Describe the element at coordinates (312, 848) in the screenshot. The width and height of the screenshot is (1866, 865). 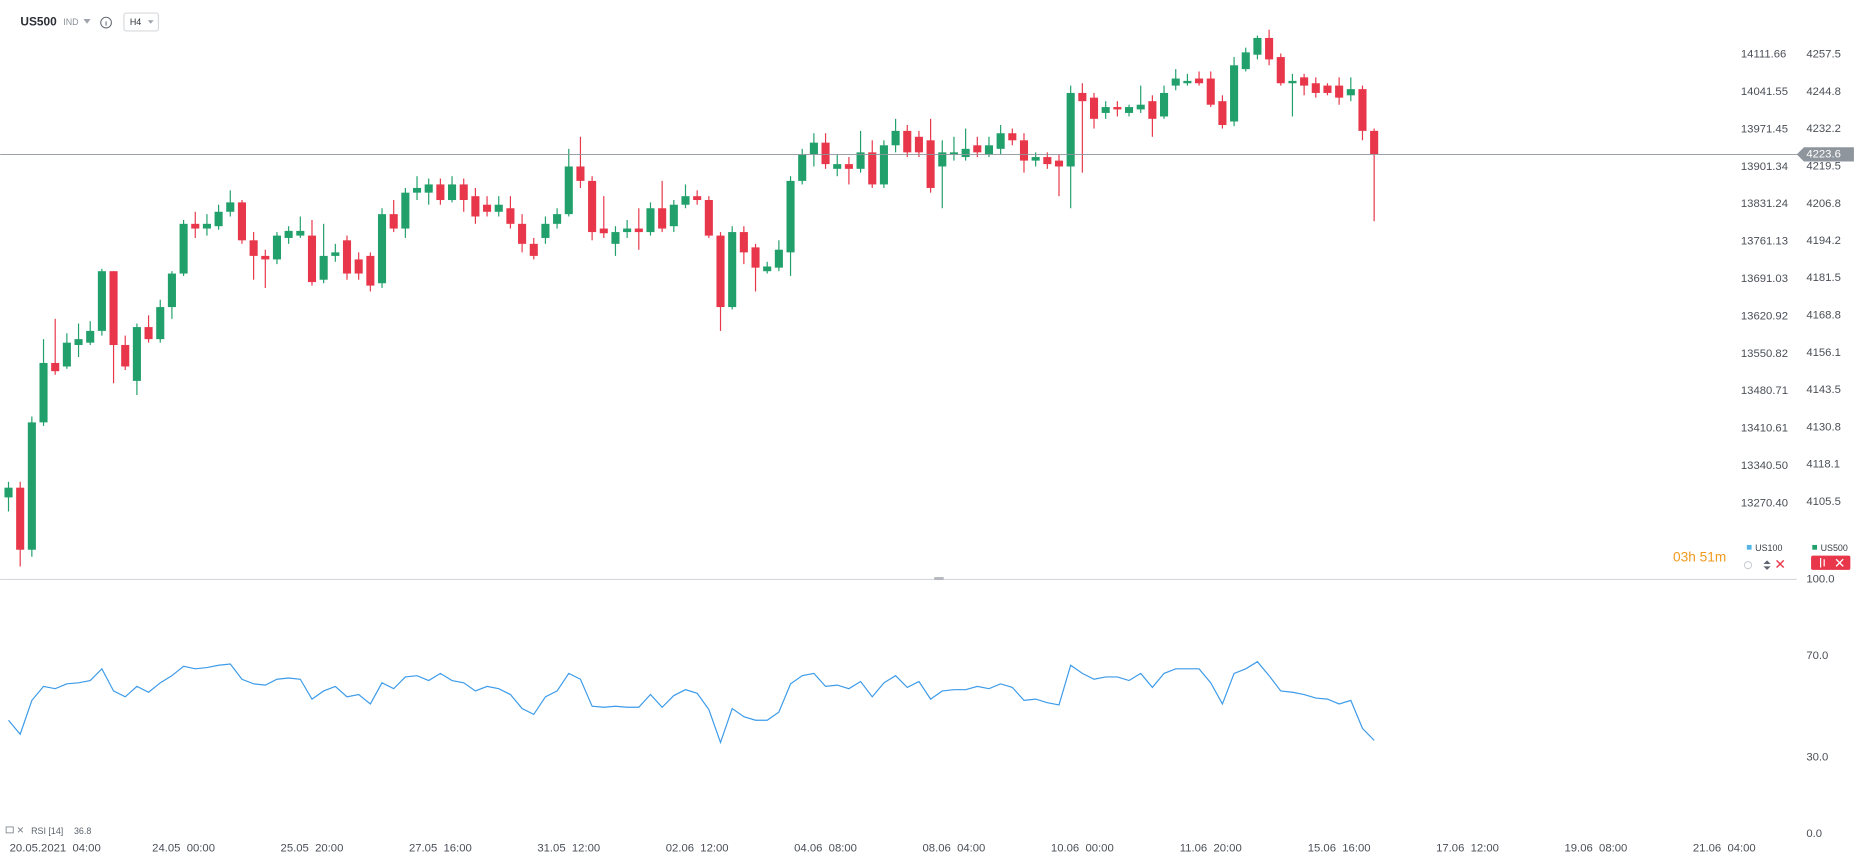
I see `x-tick-label: 25.05 20:00` at that location.